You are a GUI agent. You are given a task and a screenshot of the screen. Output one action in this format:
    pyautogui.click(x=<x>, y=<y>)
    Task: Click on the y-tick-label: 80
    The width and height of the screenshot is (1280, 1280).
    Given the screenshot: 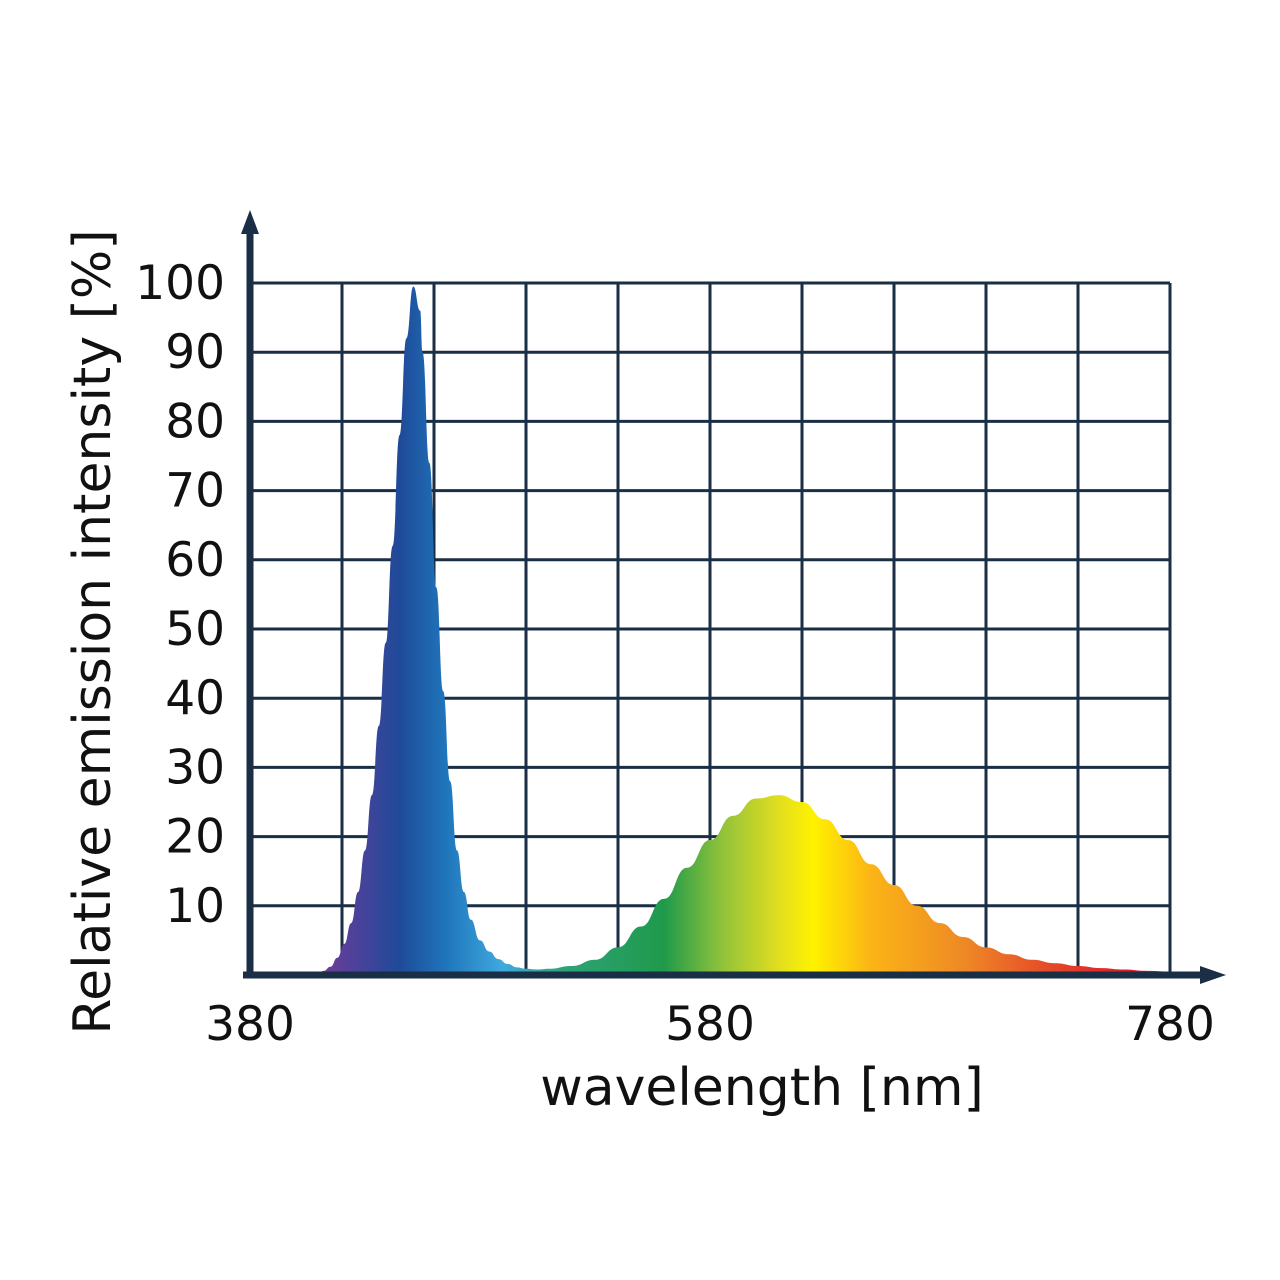 What is the action you would take?
    pyautogui.click(x=195, y=421)
    